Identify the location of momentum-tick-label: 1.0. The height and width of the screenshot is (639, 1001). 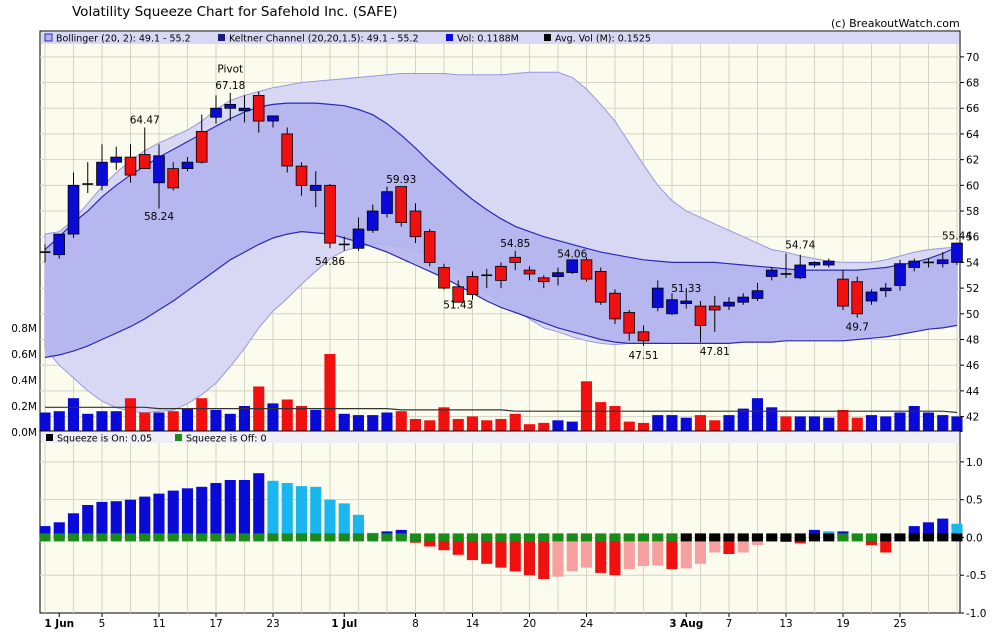
(974, 463).